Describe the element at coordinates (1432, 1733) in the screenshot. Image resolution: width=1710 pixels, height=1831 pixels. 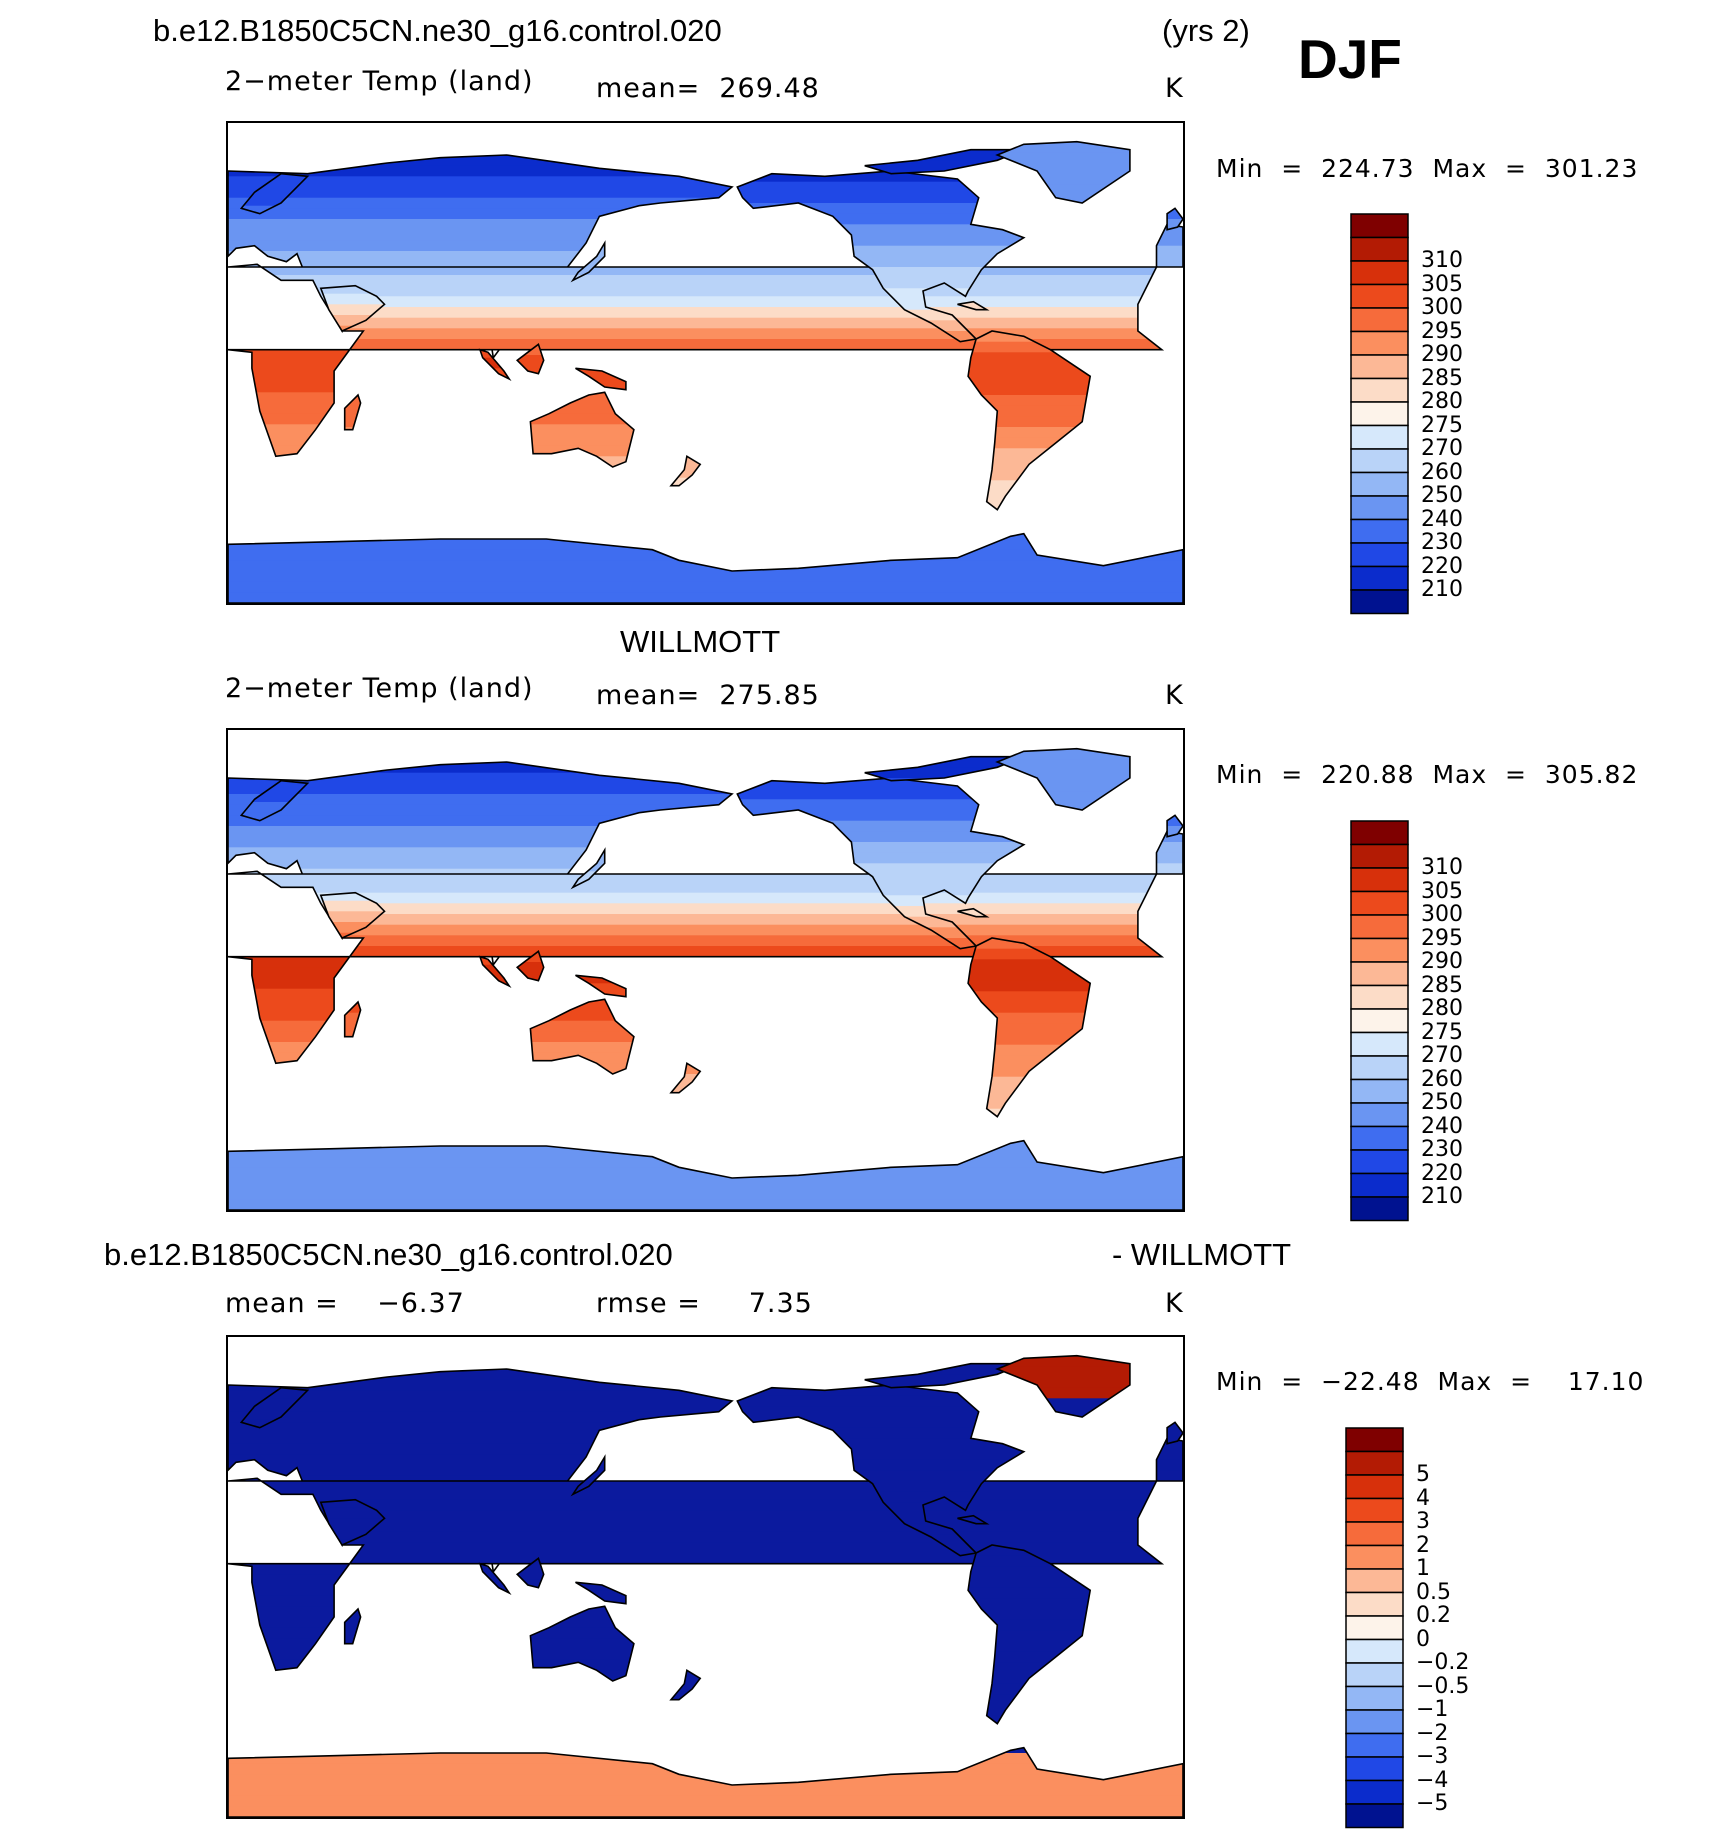
I see `colorbar-tick-label: −2` at that location.